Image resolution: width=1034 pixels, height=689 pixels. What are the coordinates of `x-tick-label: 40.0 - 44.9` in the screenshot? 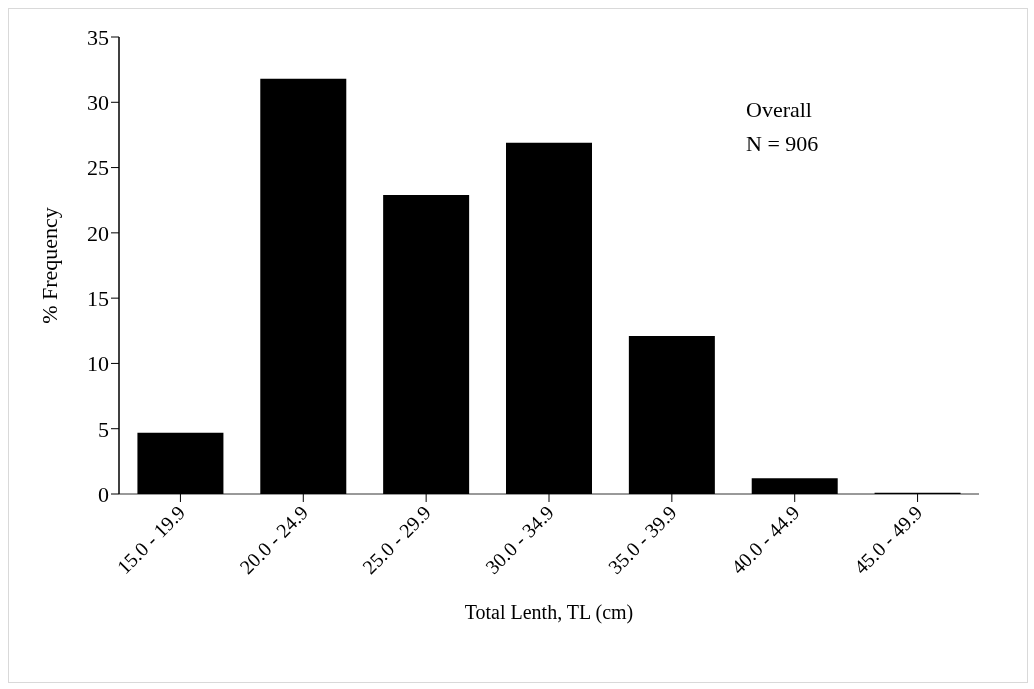 It's located at (765, 540).